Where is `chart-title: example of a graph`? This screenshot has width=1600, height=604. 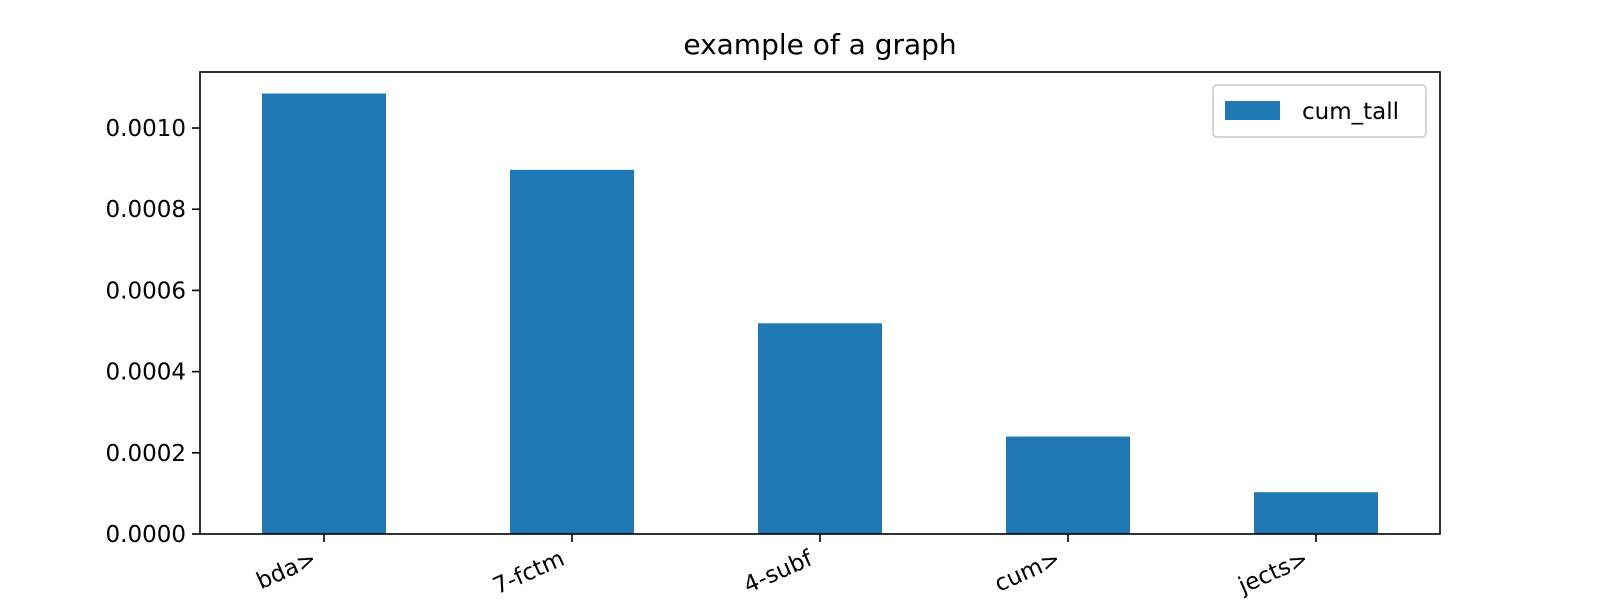
chart-title: example of a graph is located at coordinates (819, 44).